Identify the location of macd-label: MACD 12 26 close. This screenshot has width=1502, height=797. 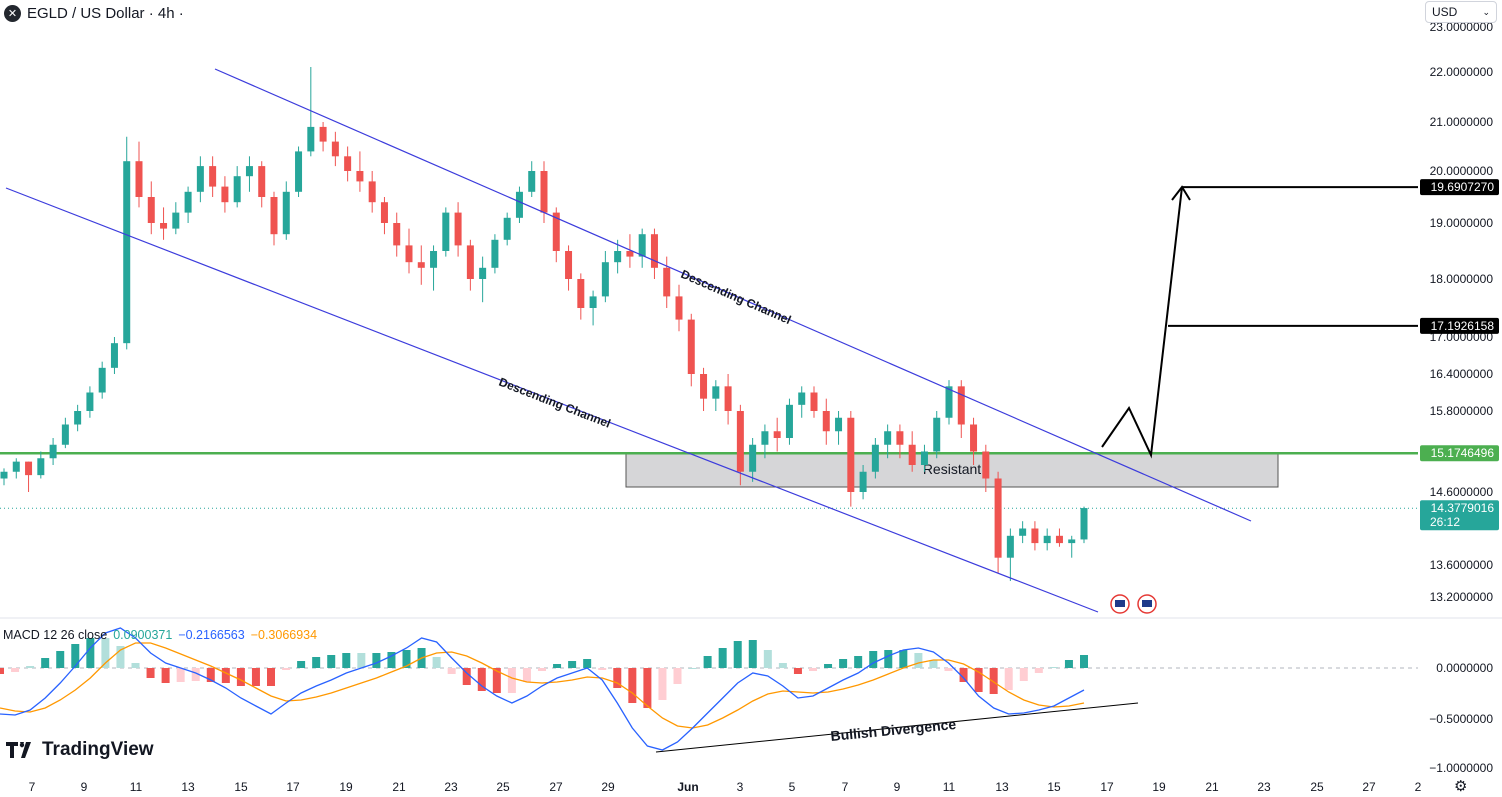
(55, 635).